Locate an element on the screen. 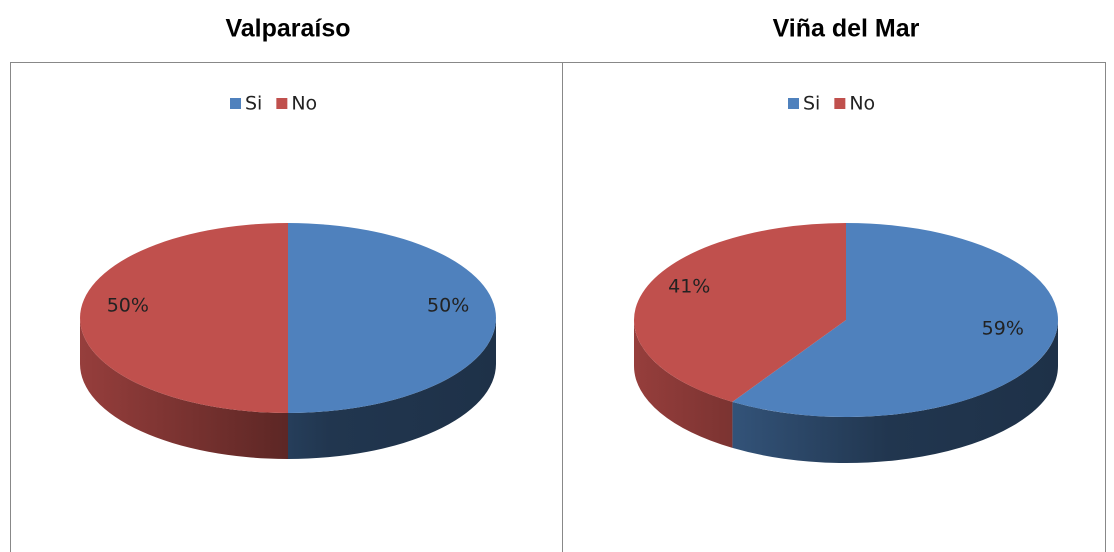 Image resolution: width=1114 pixels, height=552 pixels. chart-title: Valparaíso is located at coordinates (287, 29).